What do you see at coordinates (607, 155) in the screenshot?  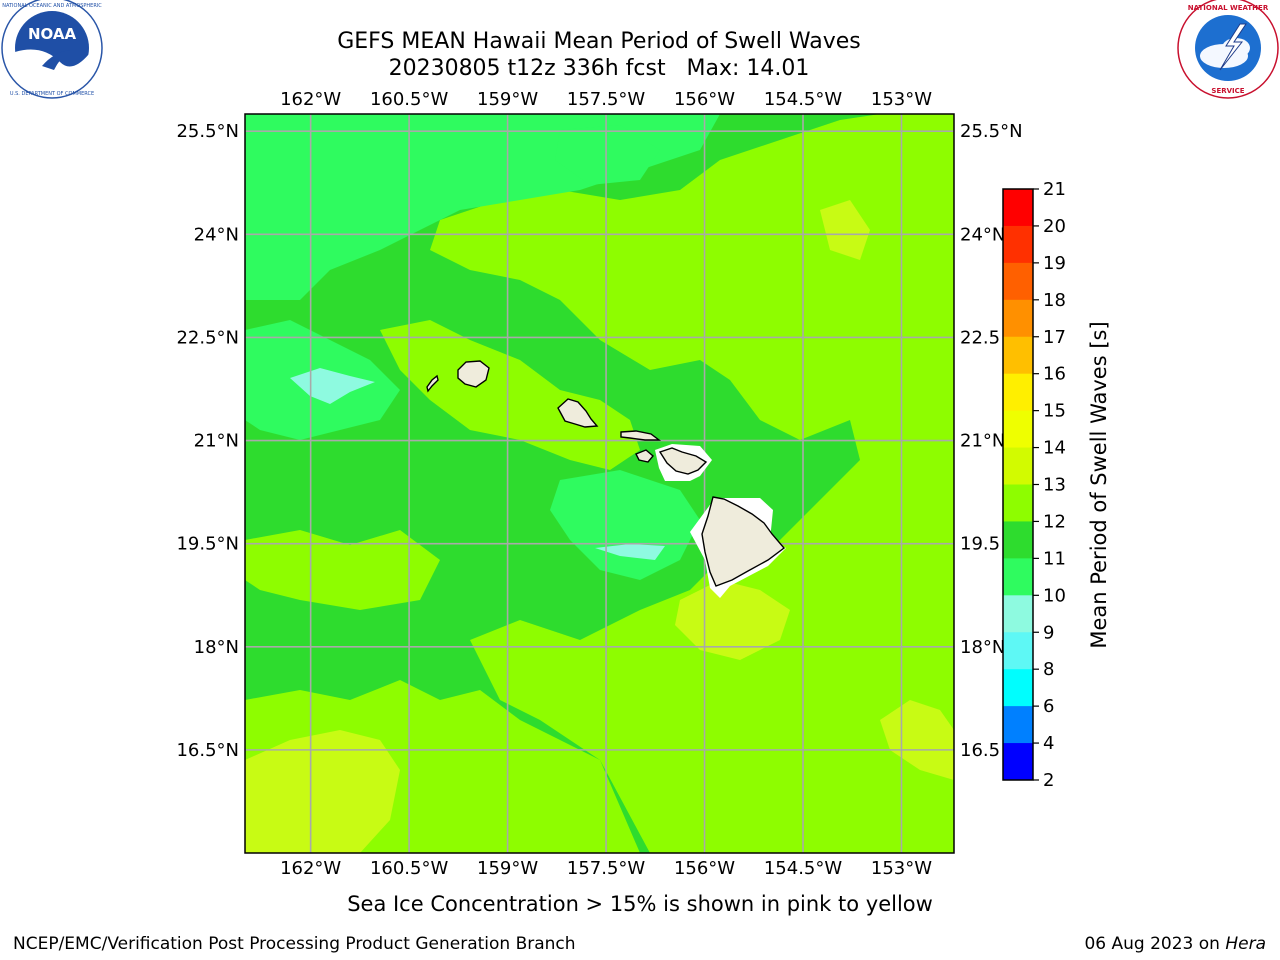 I see `swell-contour-10-11-north2` at bounding box center [607, 155].